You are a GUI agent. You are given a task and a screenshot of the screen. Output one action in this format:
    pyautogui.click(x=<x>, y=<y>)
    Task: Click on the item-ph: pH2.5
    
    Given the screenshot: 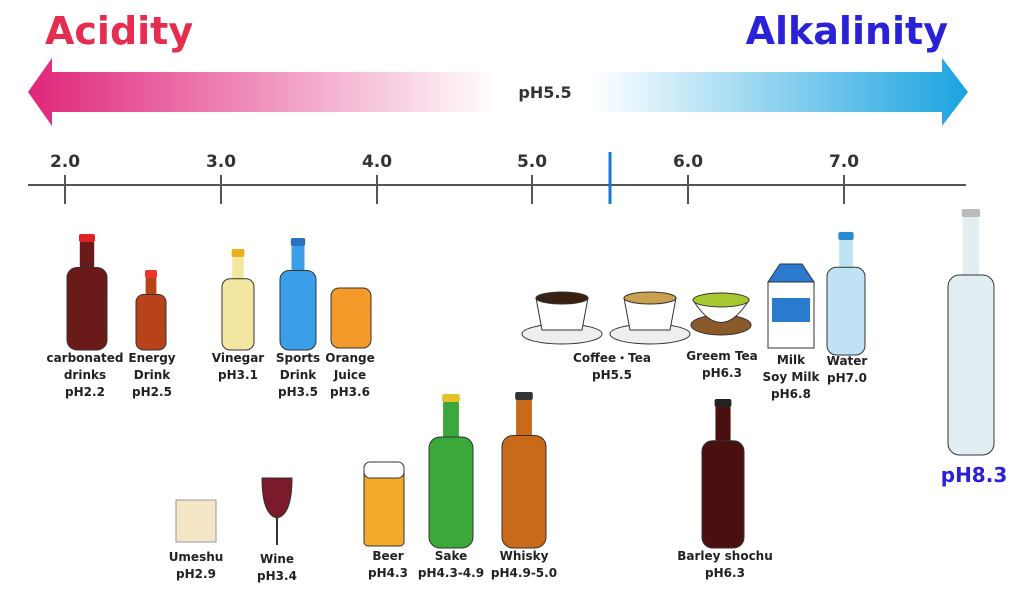 What is the action you would take?
    pyautogui.click(x=152, y=392)
    